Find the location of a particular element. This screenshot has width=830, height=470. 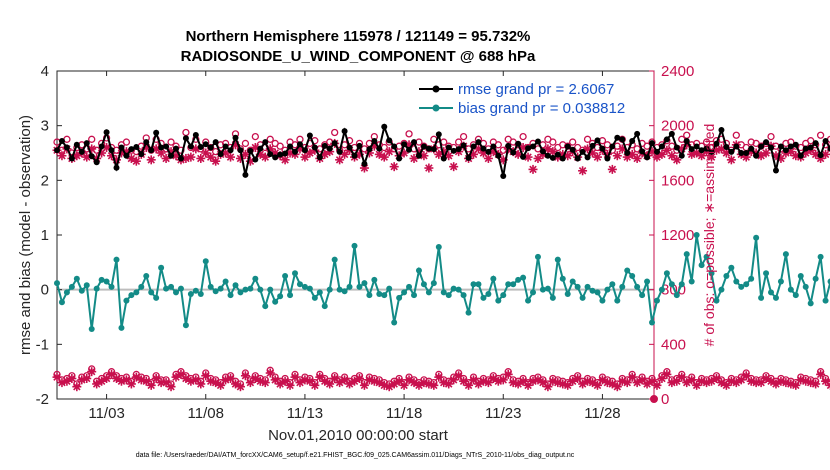

y-axis-label-left: rmse and bias (model - observation) is located at coordinates (25, 235).